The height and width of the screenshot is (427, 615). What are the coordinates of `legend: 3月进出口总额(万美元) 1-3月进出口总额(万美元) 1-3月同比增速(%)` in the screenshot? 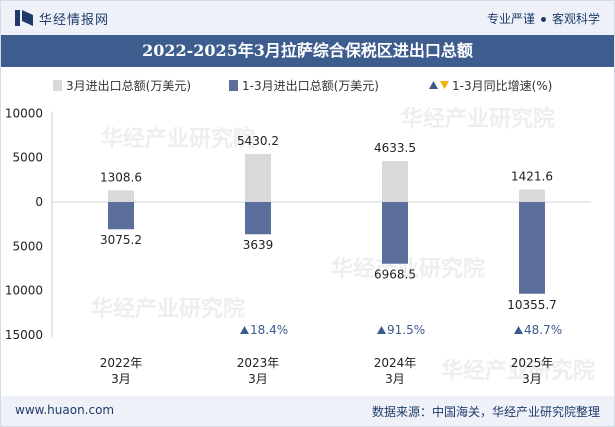 It's located at (307, 85).